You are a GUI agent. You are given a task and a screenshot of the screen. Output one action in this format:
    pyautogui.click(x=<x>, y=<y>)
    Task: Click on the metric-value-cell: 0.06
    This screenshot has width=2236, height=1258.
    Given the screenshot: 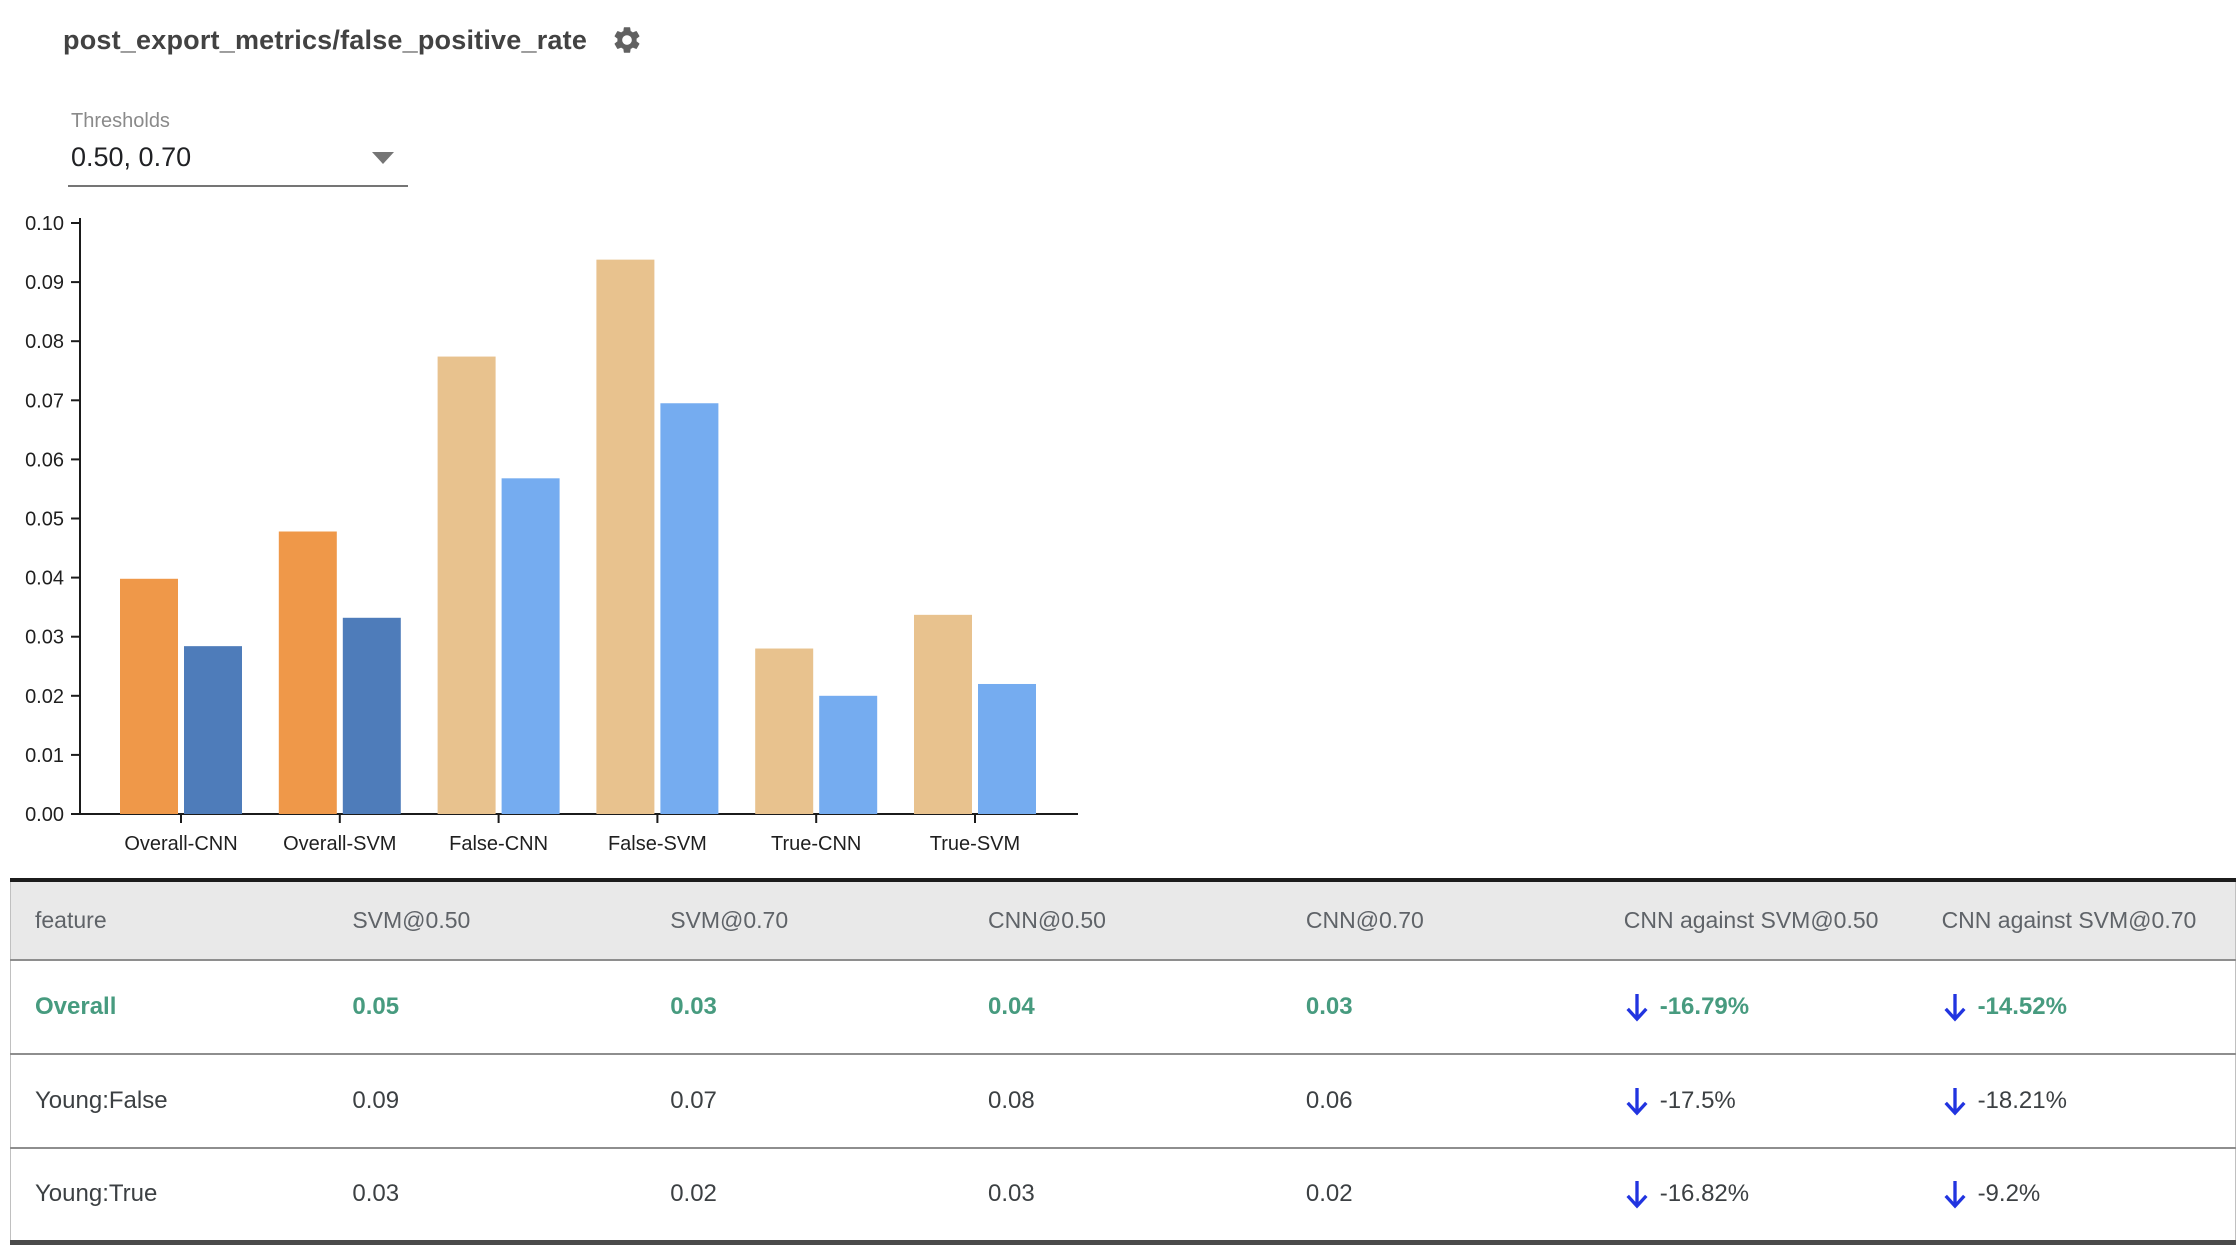 What is the action you would take?
    pyautogui.click(x=1440, y=1100)
    